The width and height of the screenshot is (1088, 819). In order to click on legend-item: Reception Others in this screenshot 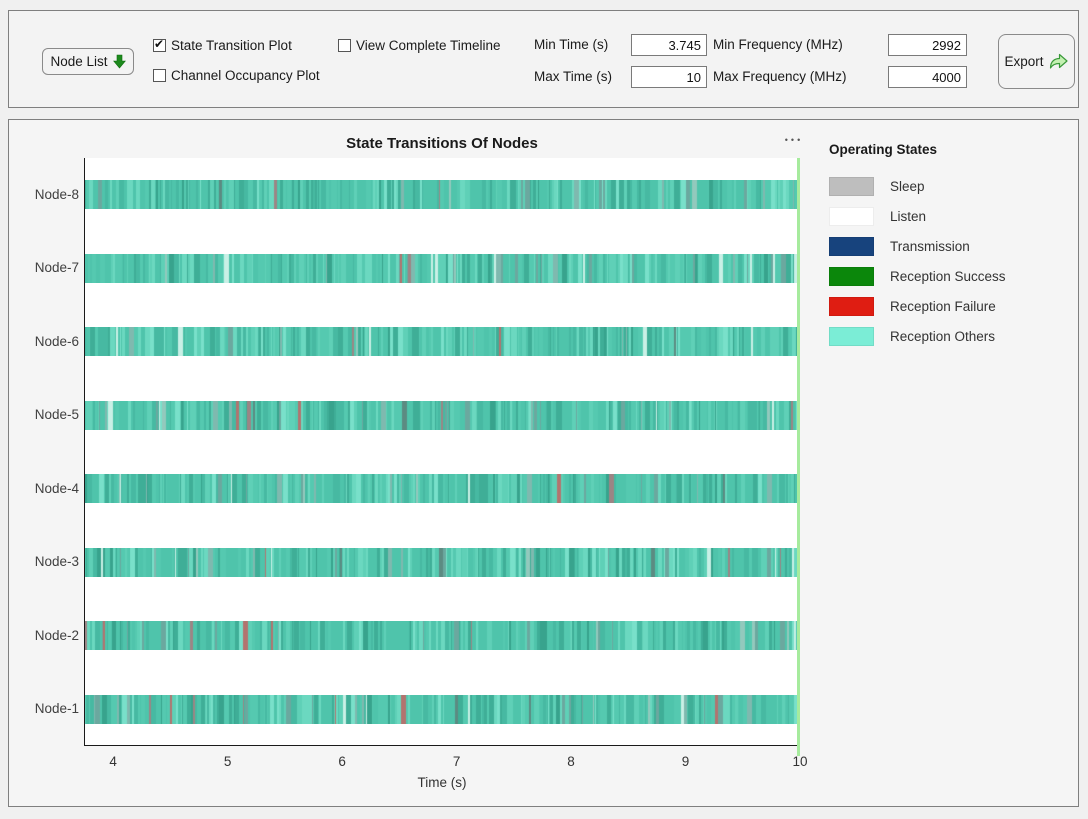, I will do `click(949, 336)`.